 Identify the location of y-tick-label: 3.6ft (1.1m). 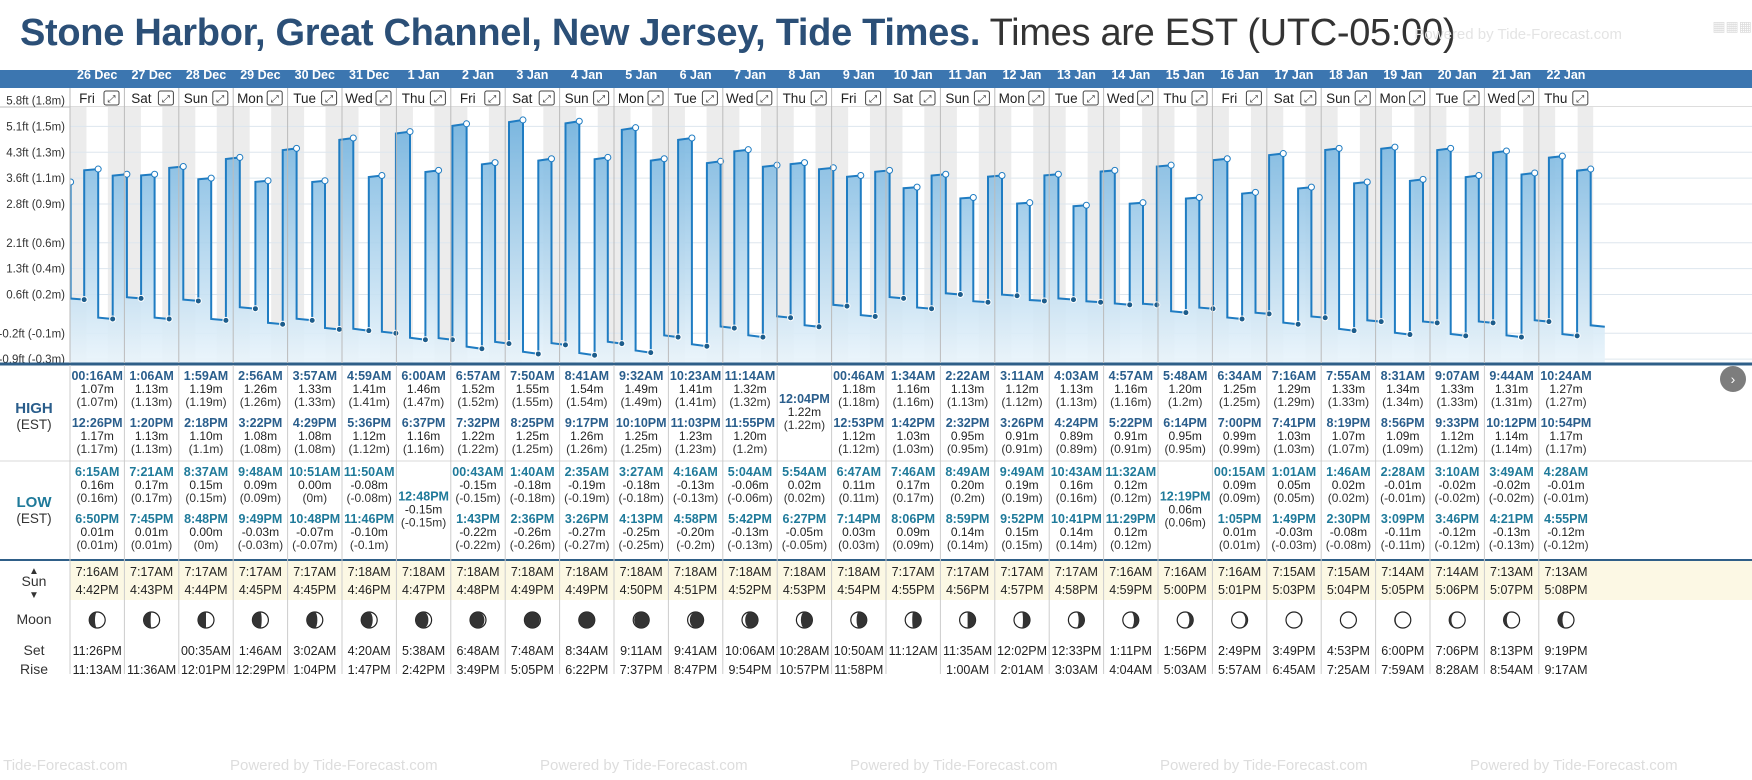
(35, 179).